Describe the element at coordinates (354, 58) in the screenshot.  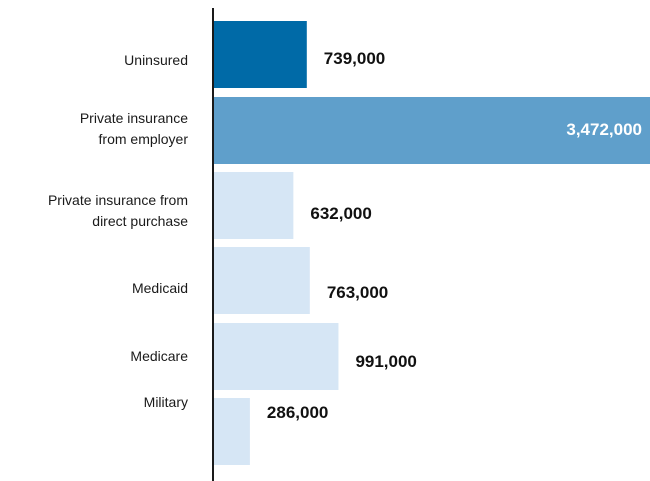
I see `value-label: 739,000` at that location.